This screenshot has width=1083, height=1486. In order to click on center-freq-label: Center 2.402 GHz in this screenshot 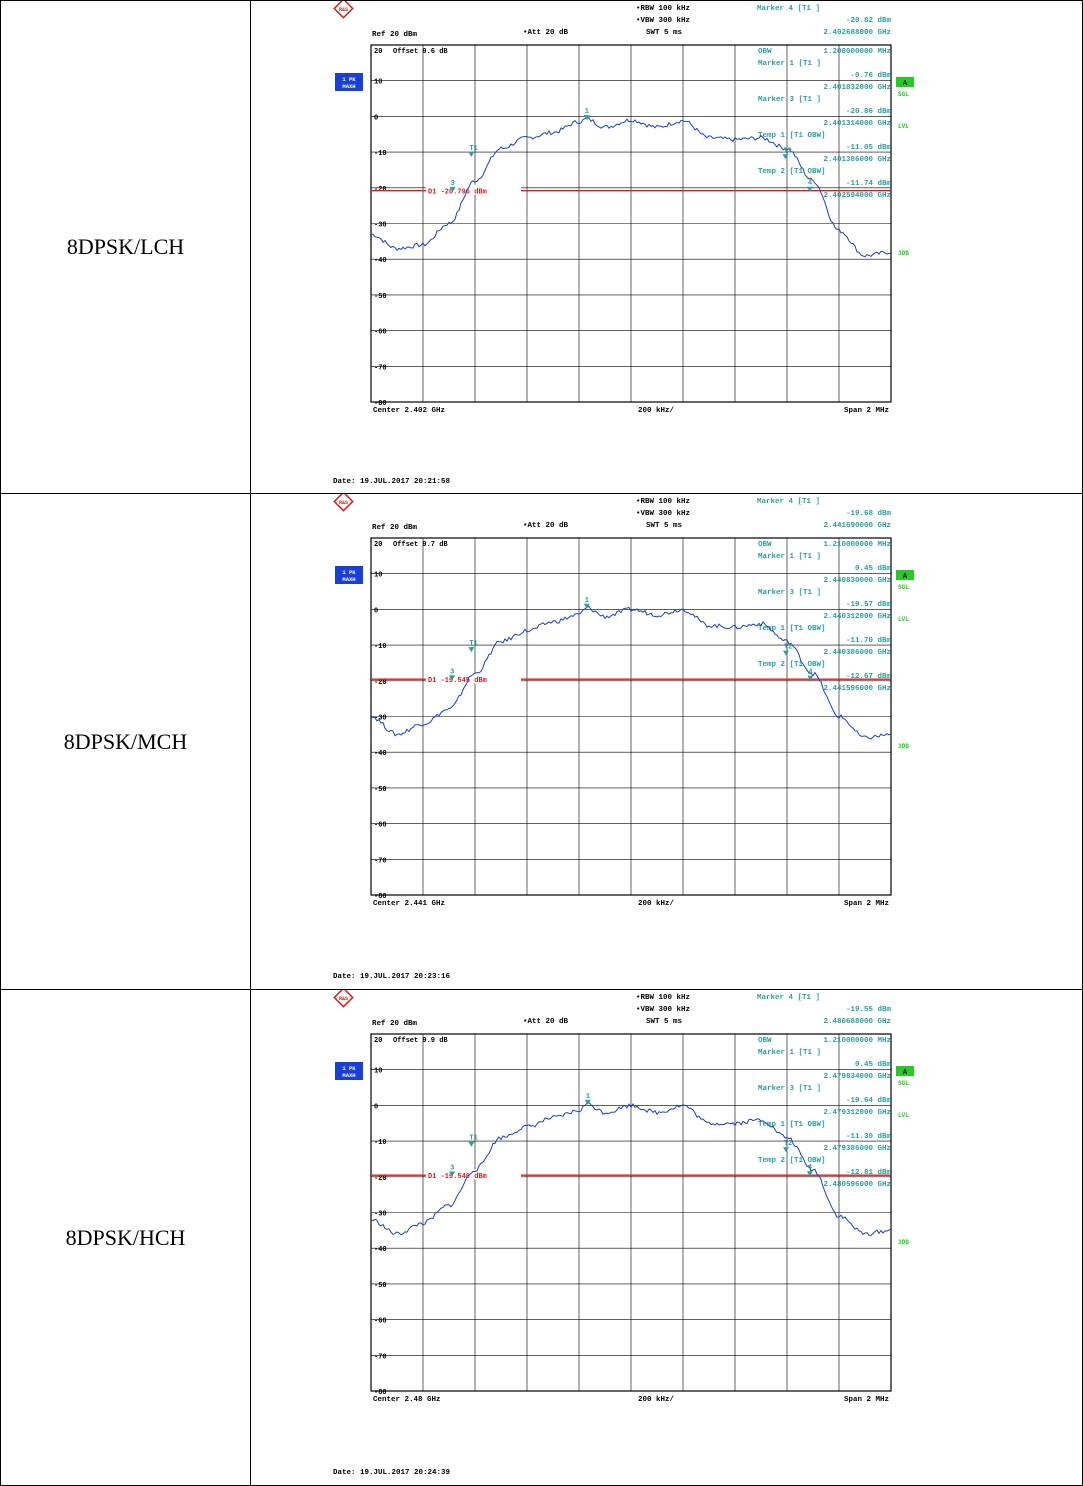, I will do `click(409, 411)`.